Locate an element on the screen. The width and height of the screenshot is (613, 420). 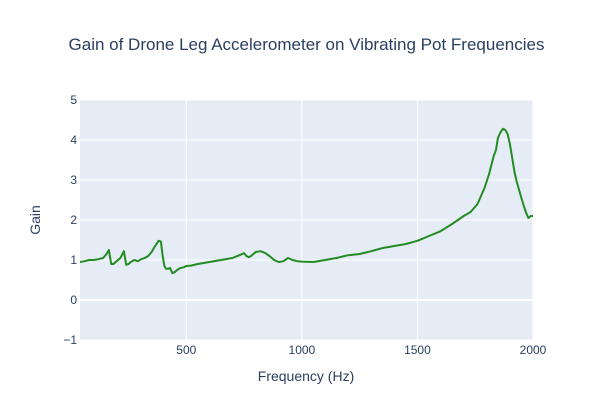
x-tick-label: 1000 is located at coordinates (302, 350).